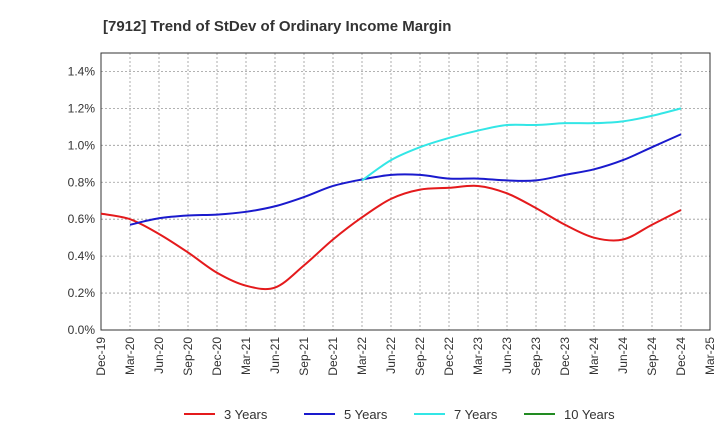  I want to click on x-tick-label: Jun-21, so click(275, 355).